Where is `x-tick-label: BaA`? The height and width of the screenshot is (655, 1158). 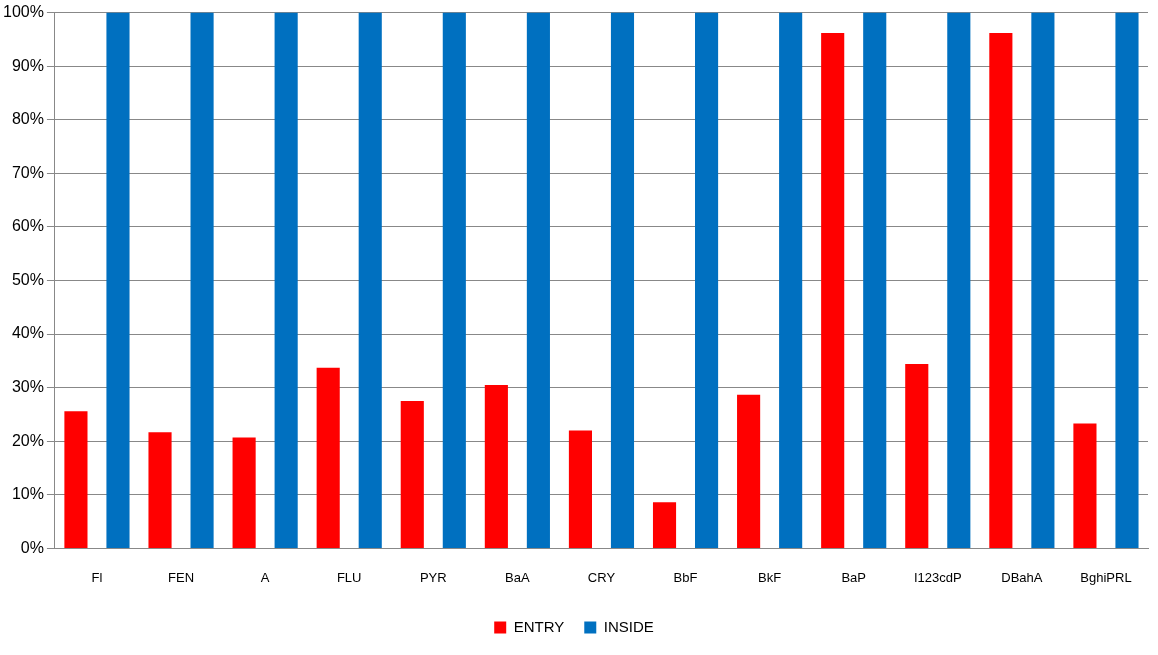 x-tick-label: BaA is located at coordinates (517, 577).